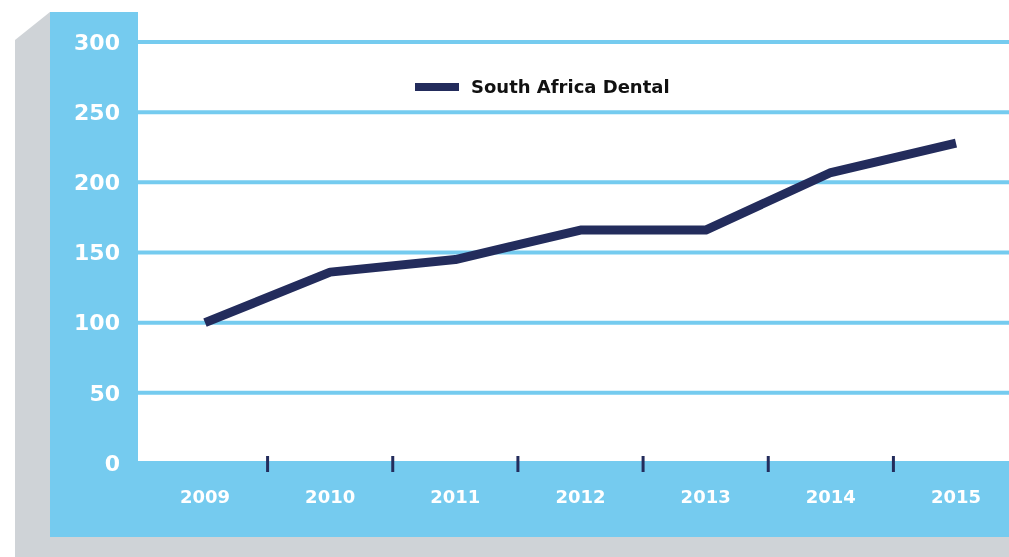  I want to click on y-tick-label: 250, so click(97, 112).